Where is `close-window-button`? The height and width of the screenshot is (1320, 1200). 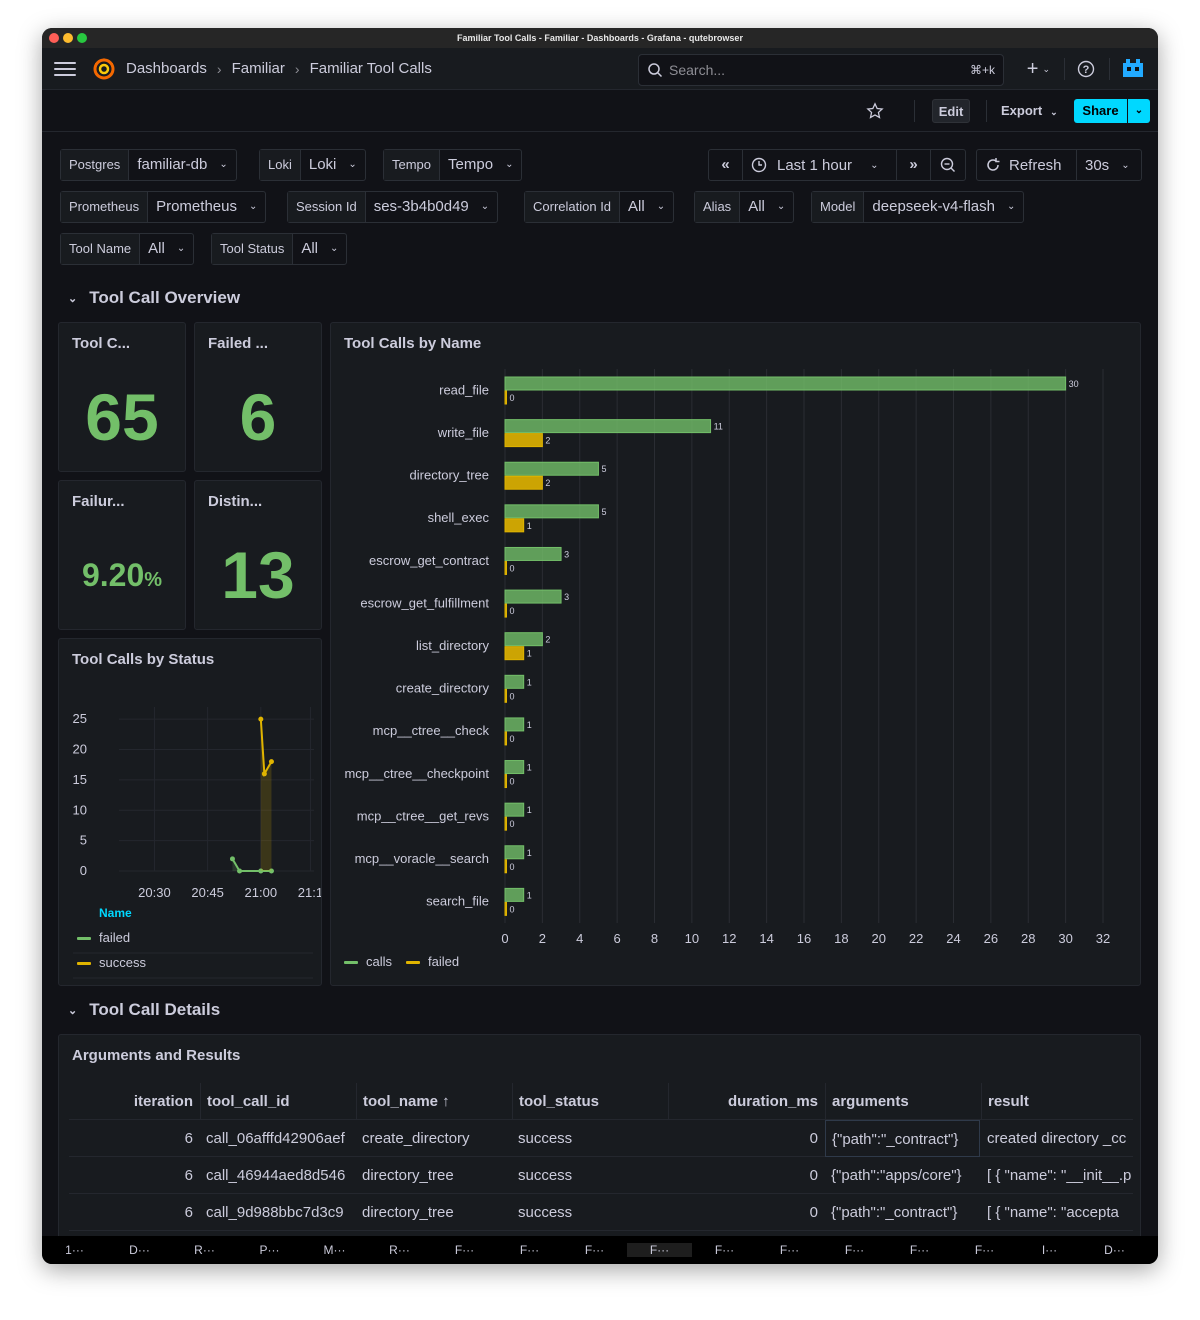 close-window-button is located at coordinates (54, 38).